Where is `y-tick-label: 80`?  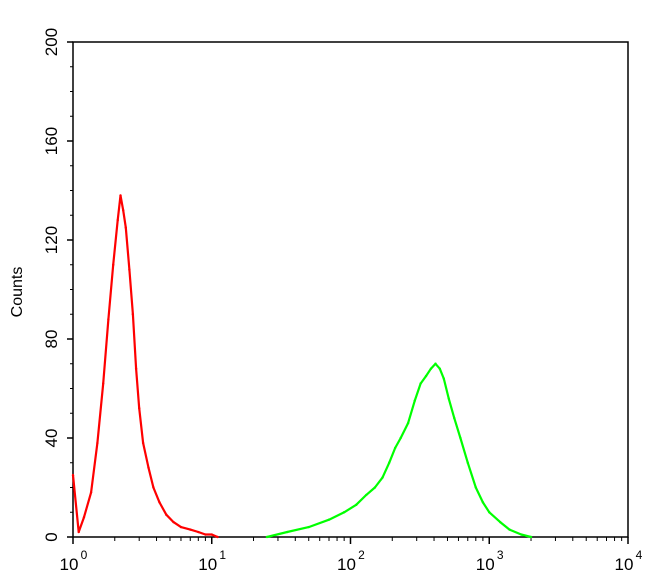 y-tick-label: 80 is located at coordinates (51, 339).